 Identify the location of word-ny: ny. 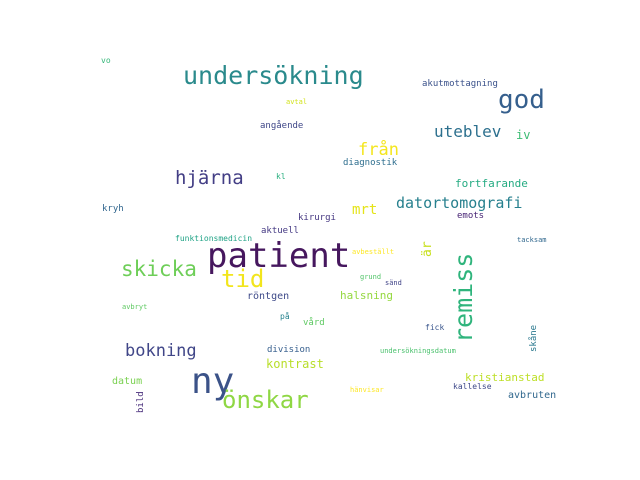
(213, 381).